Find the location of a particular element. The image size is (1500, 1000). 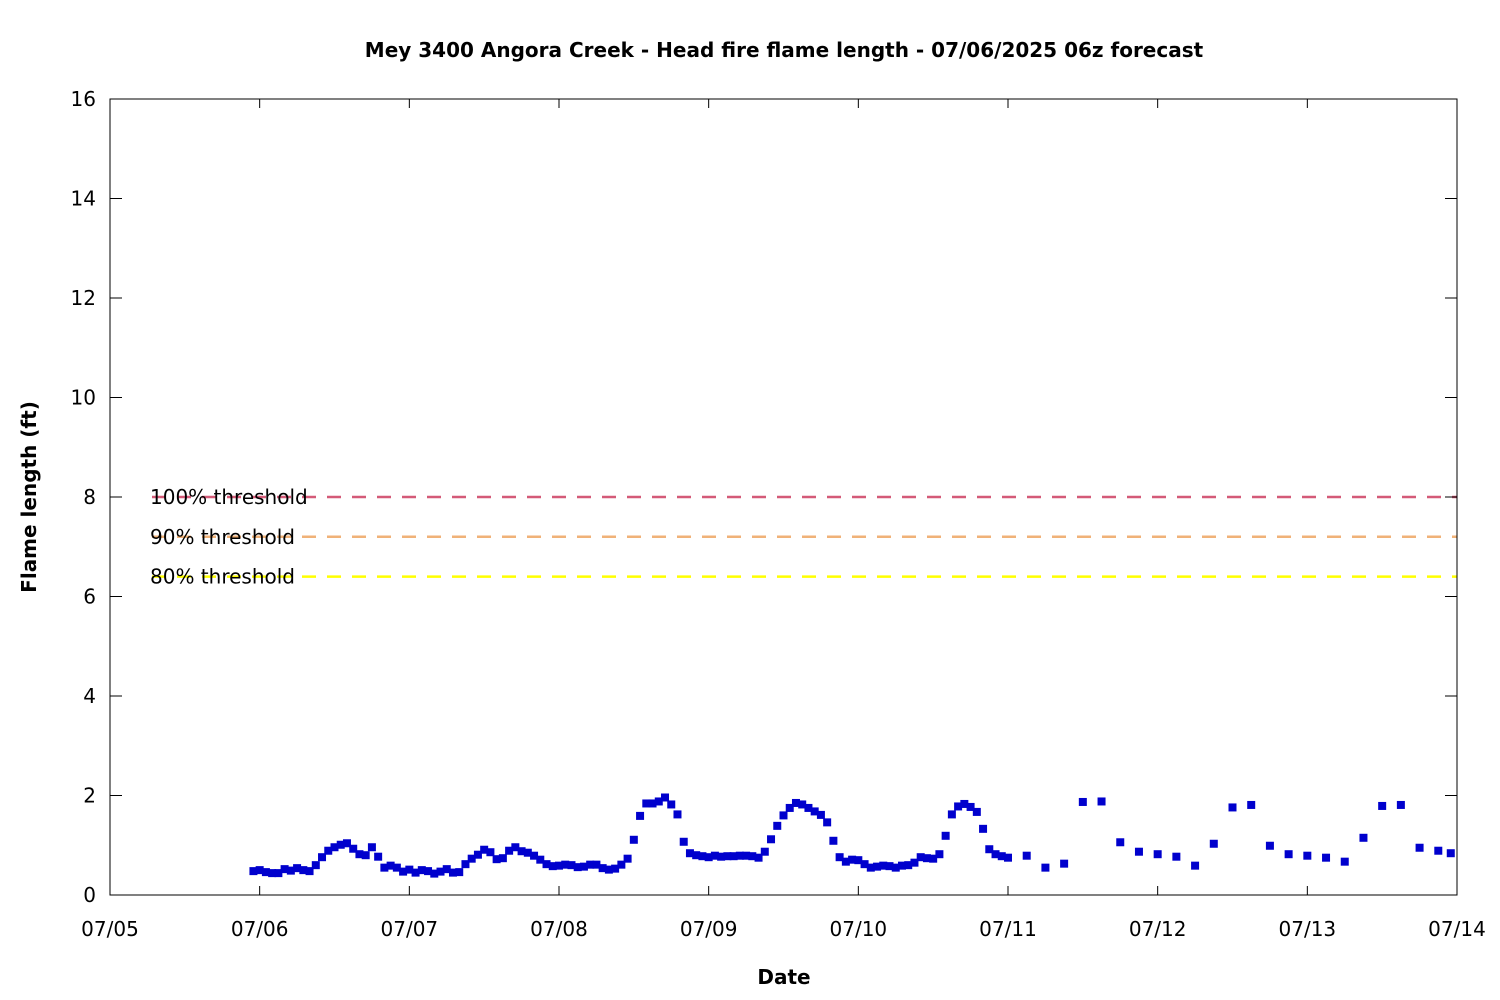

threshold-label: 90% threshold is located at coordinates (222, 537).